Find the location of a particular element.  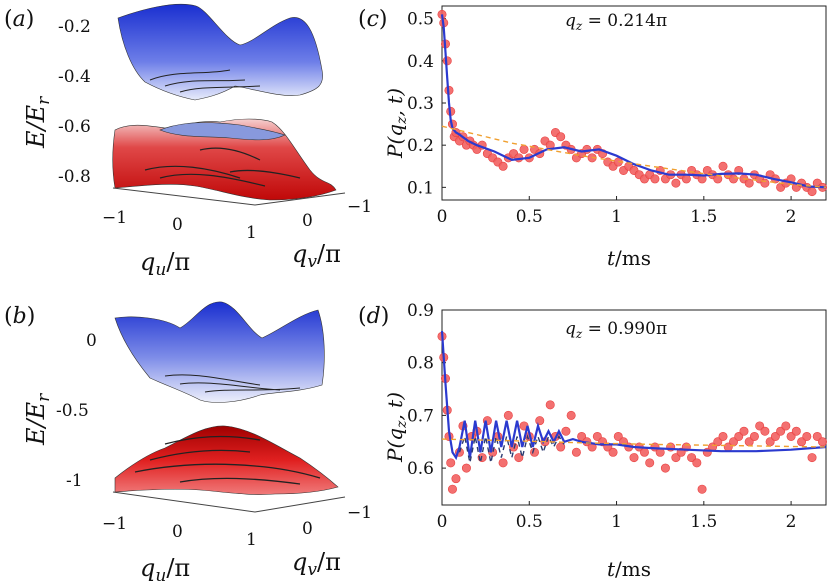

panel-label-d: (d) is located at coordinates (373, 316).